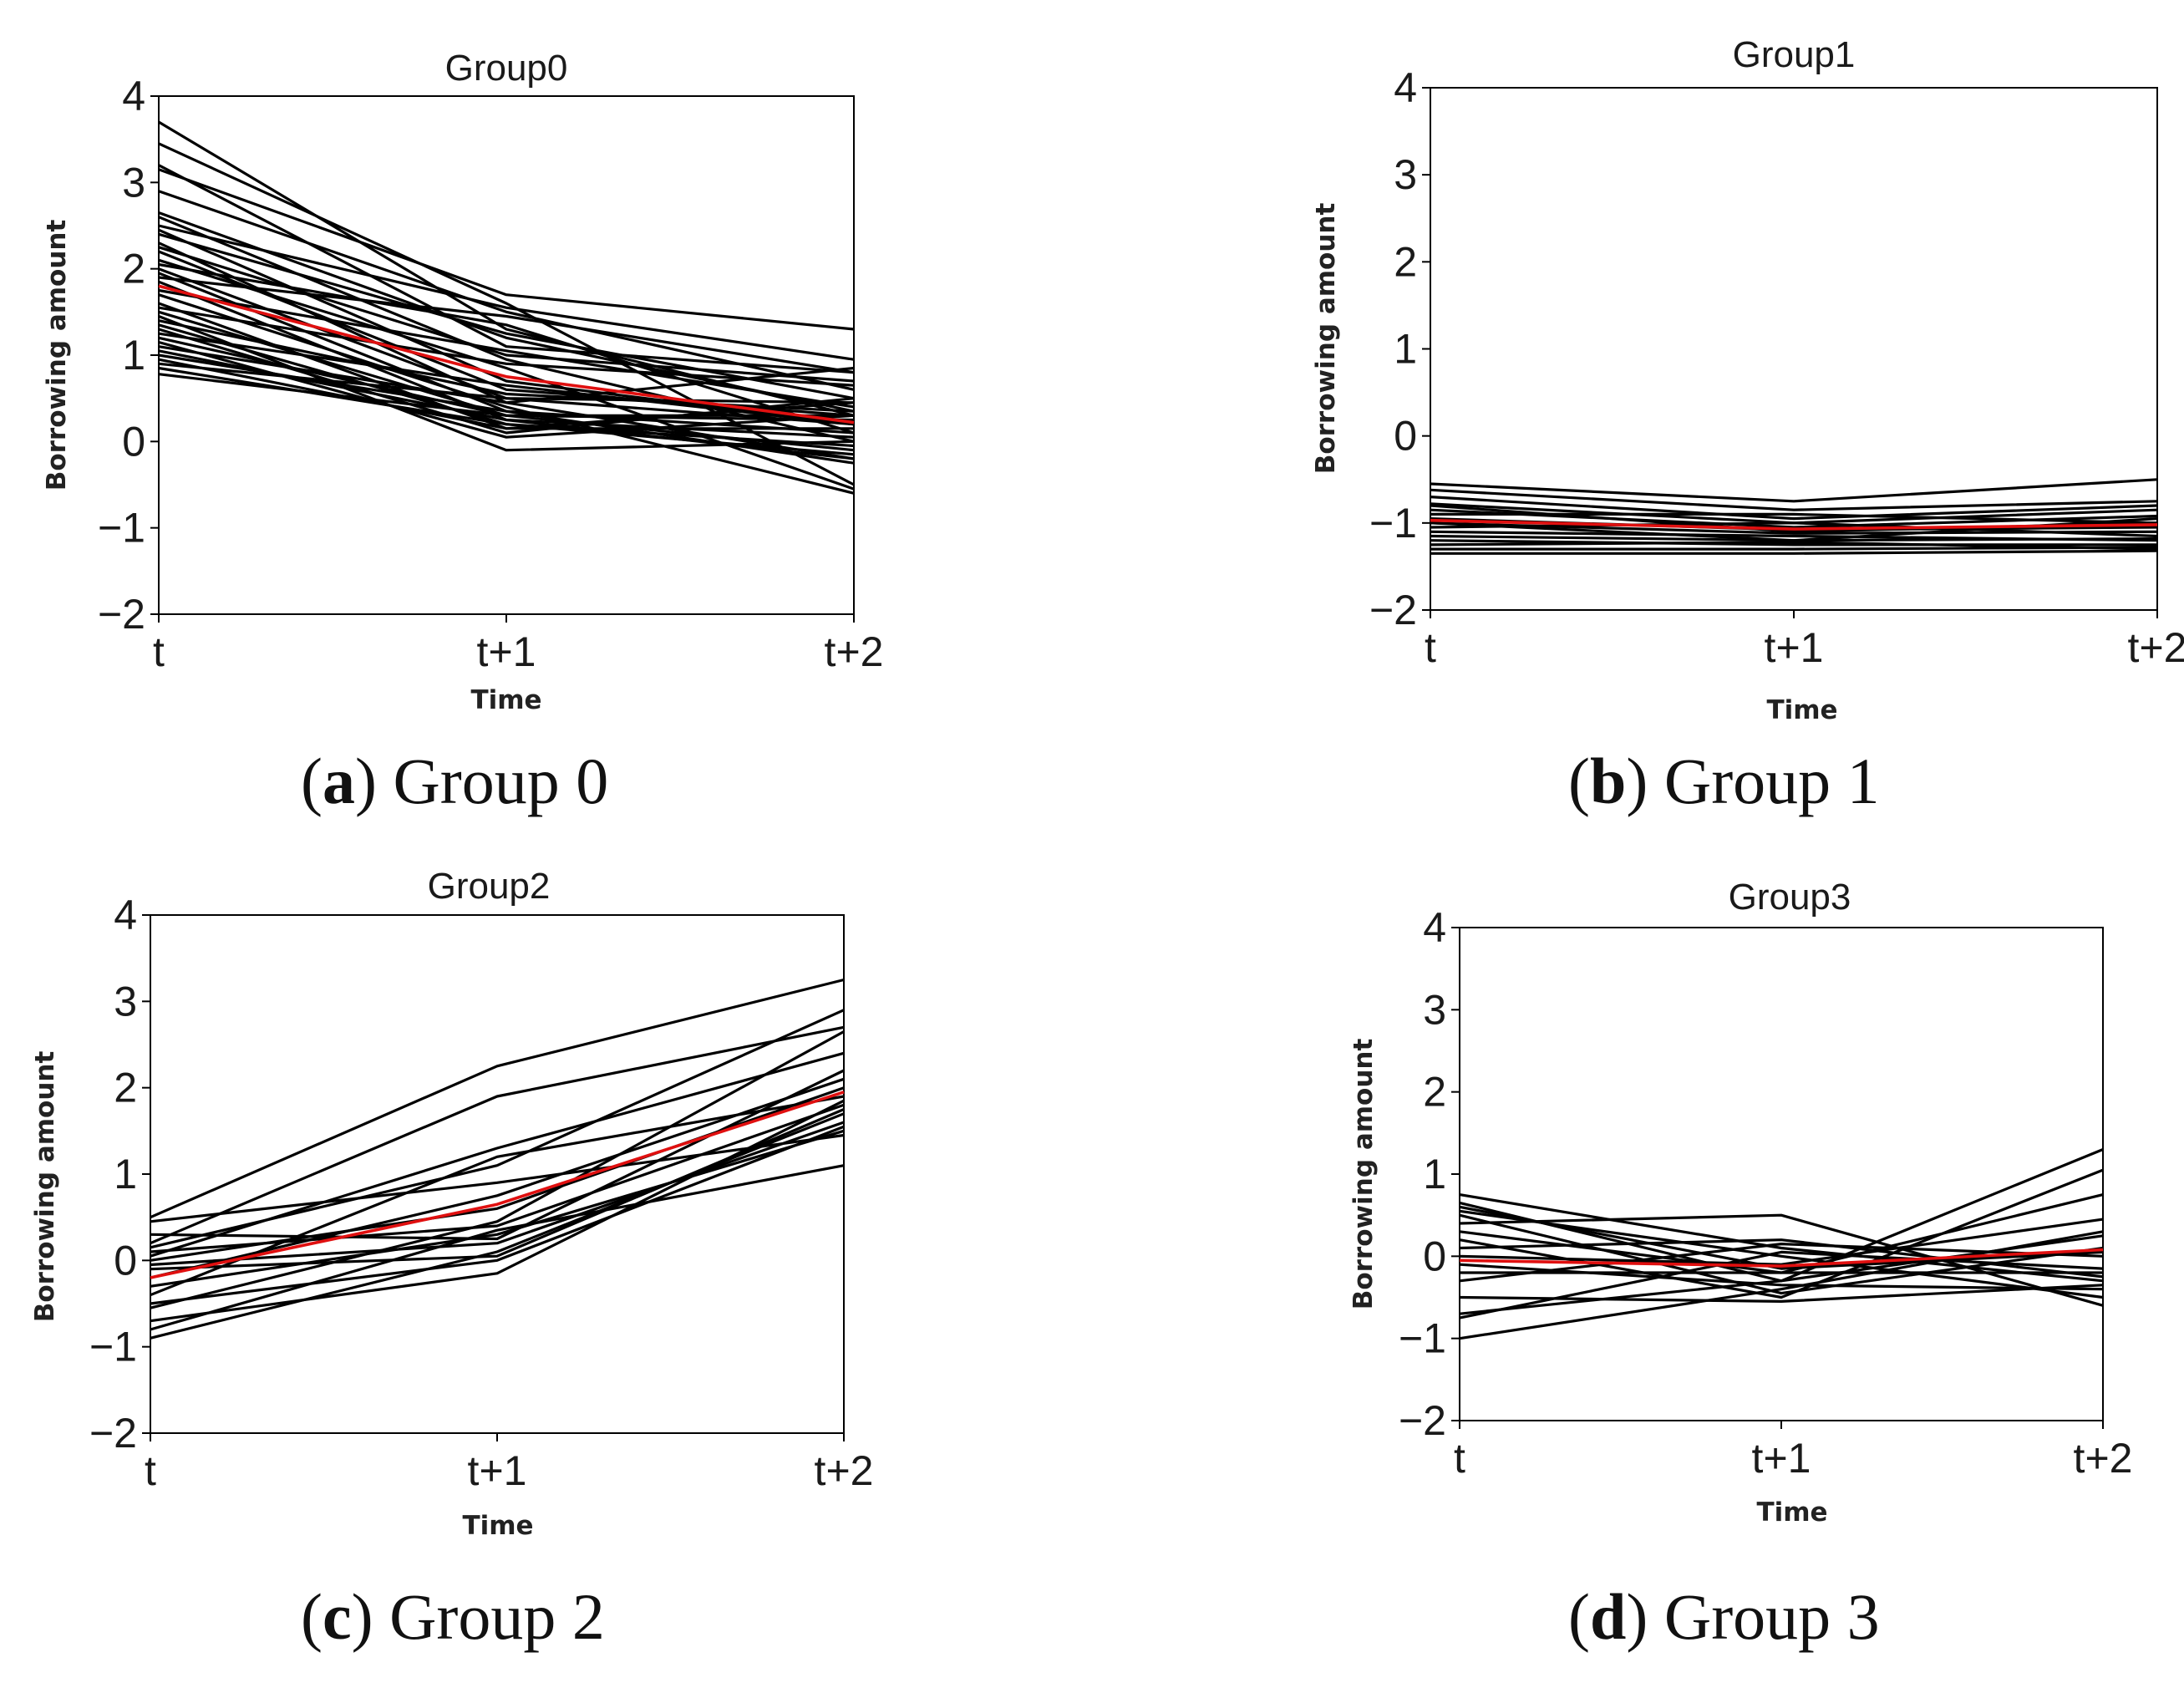 The width and height of the screenshot is (2184, 1688). What do you see at coordinates (489, 886) in the screenshot?
I see `chart-title: Group2` at bounding box center [489, 886].